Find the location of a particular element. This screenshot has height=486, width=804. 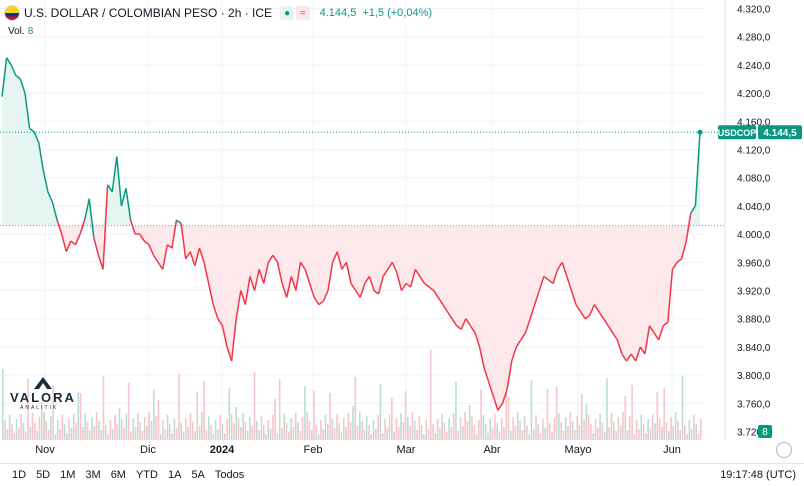

price-axis-label: 3.960,0 is located at coordinates (754, 263).